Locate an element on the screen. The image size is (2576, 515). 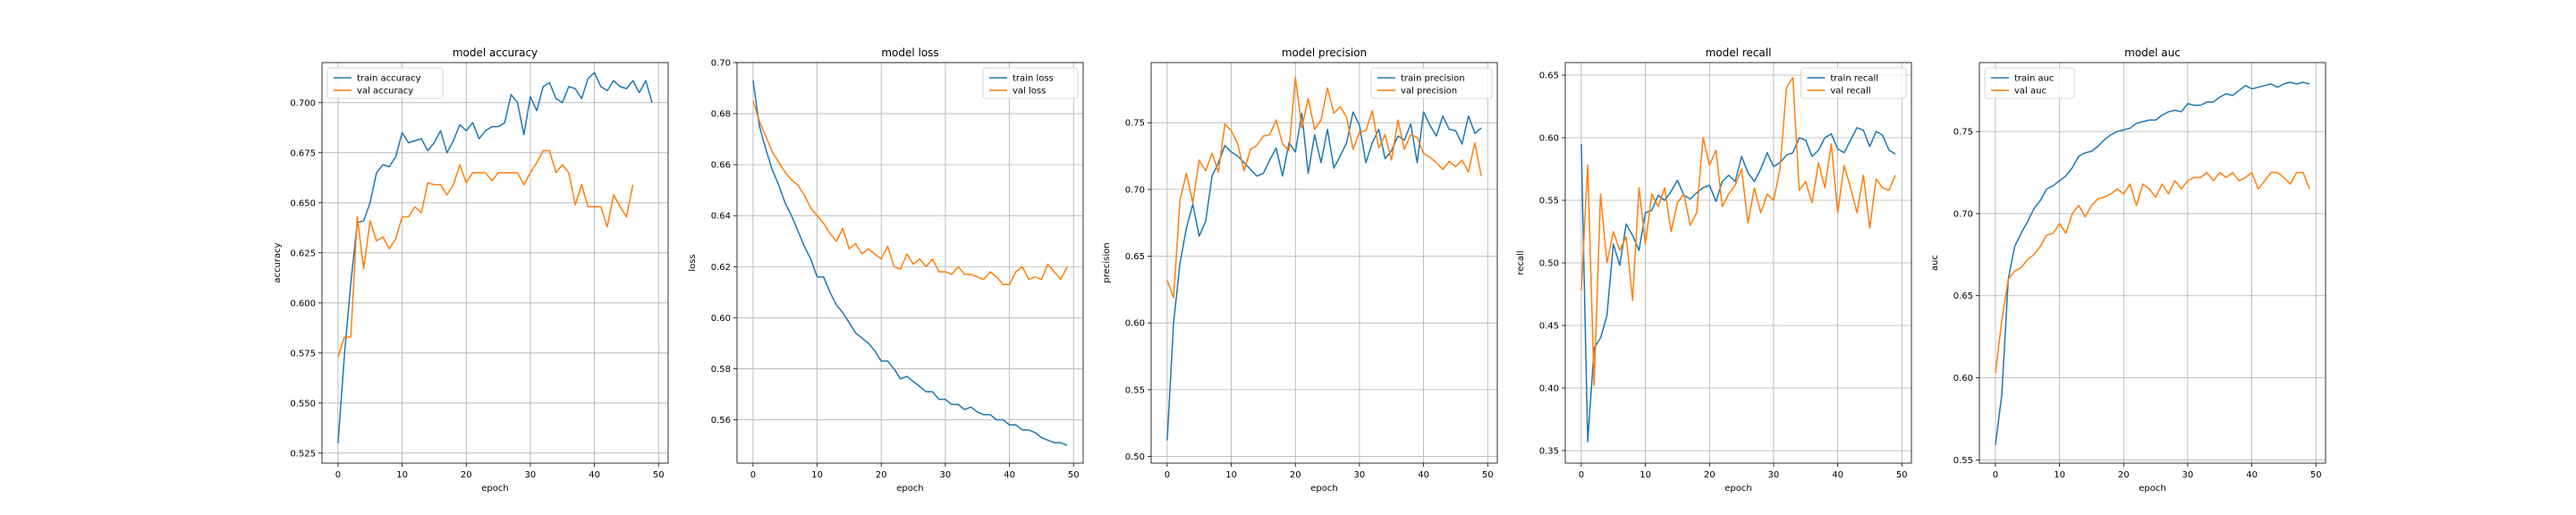
y-tick-label: 0.45 is located at coordinates (1549, 327).